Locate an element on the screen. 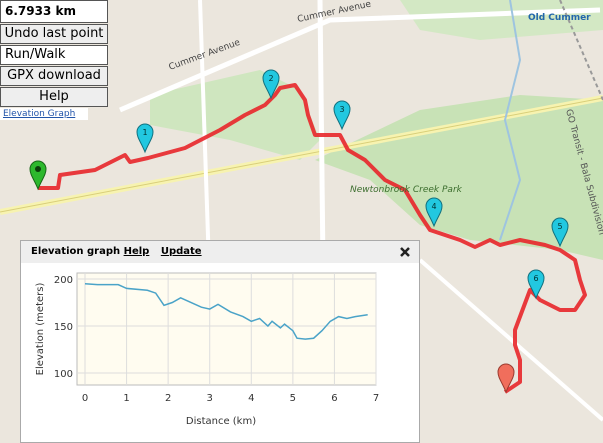  marker-number: 6 is located at coordinates (535, 278).